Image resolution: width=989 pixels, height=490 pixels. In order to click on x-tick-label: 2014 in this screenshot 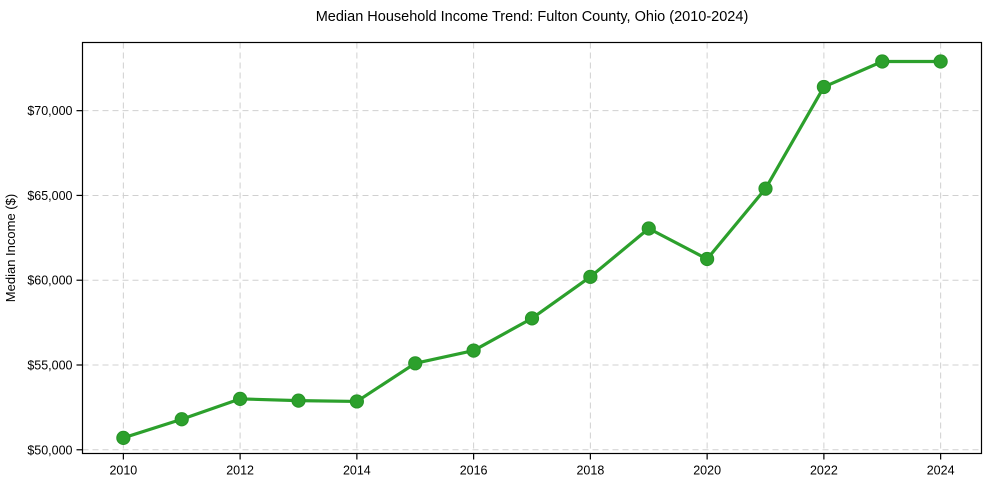, I will do `click(357, 471)`.